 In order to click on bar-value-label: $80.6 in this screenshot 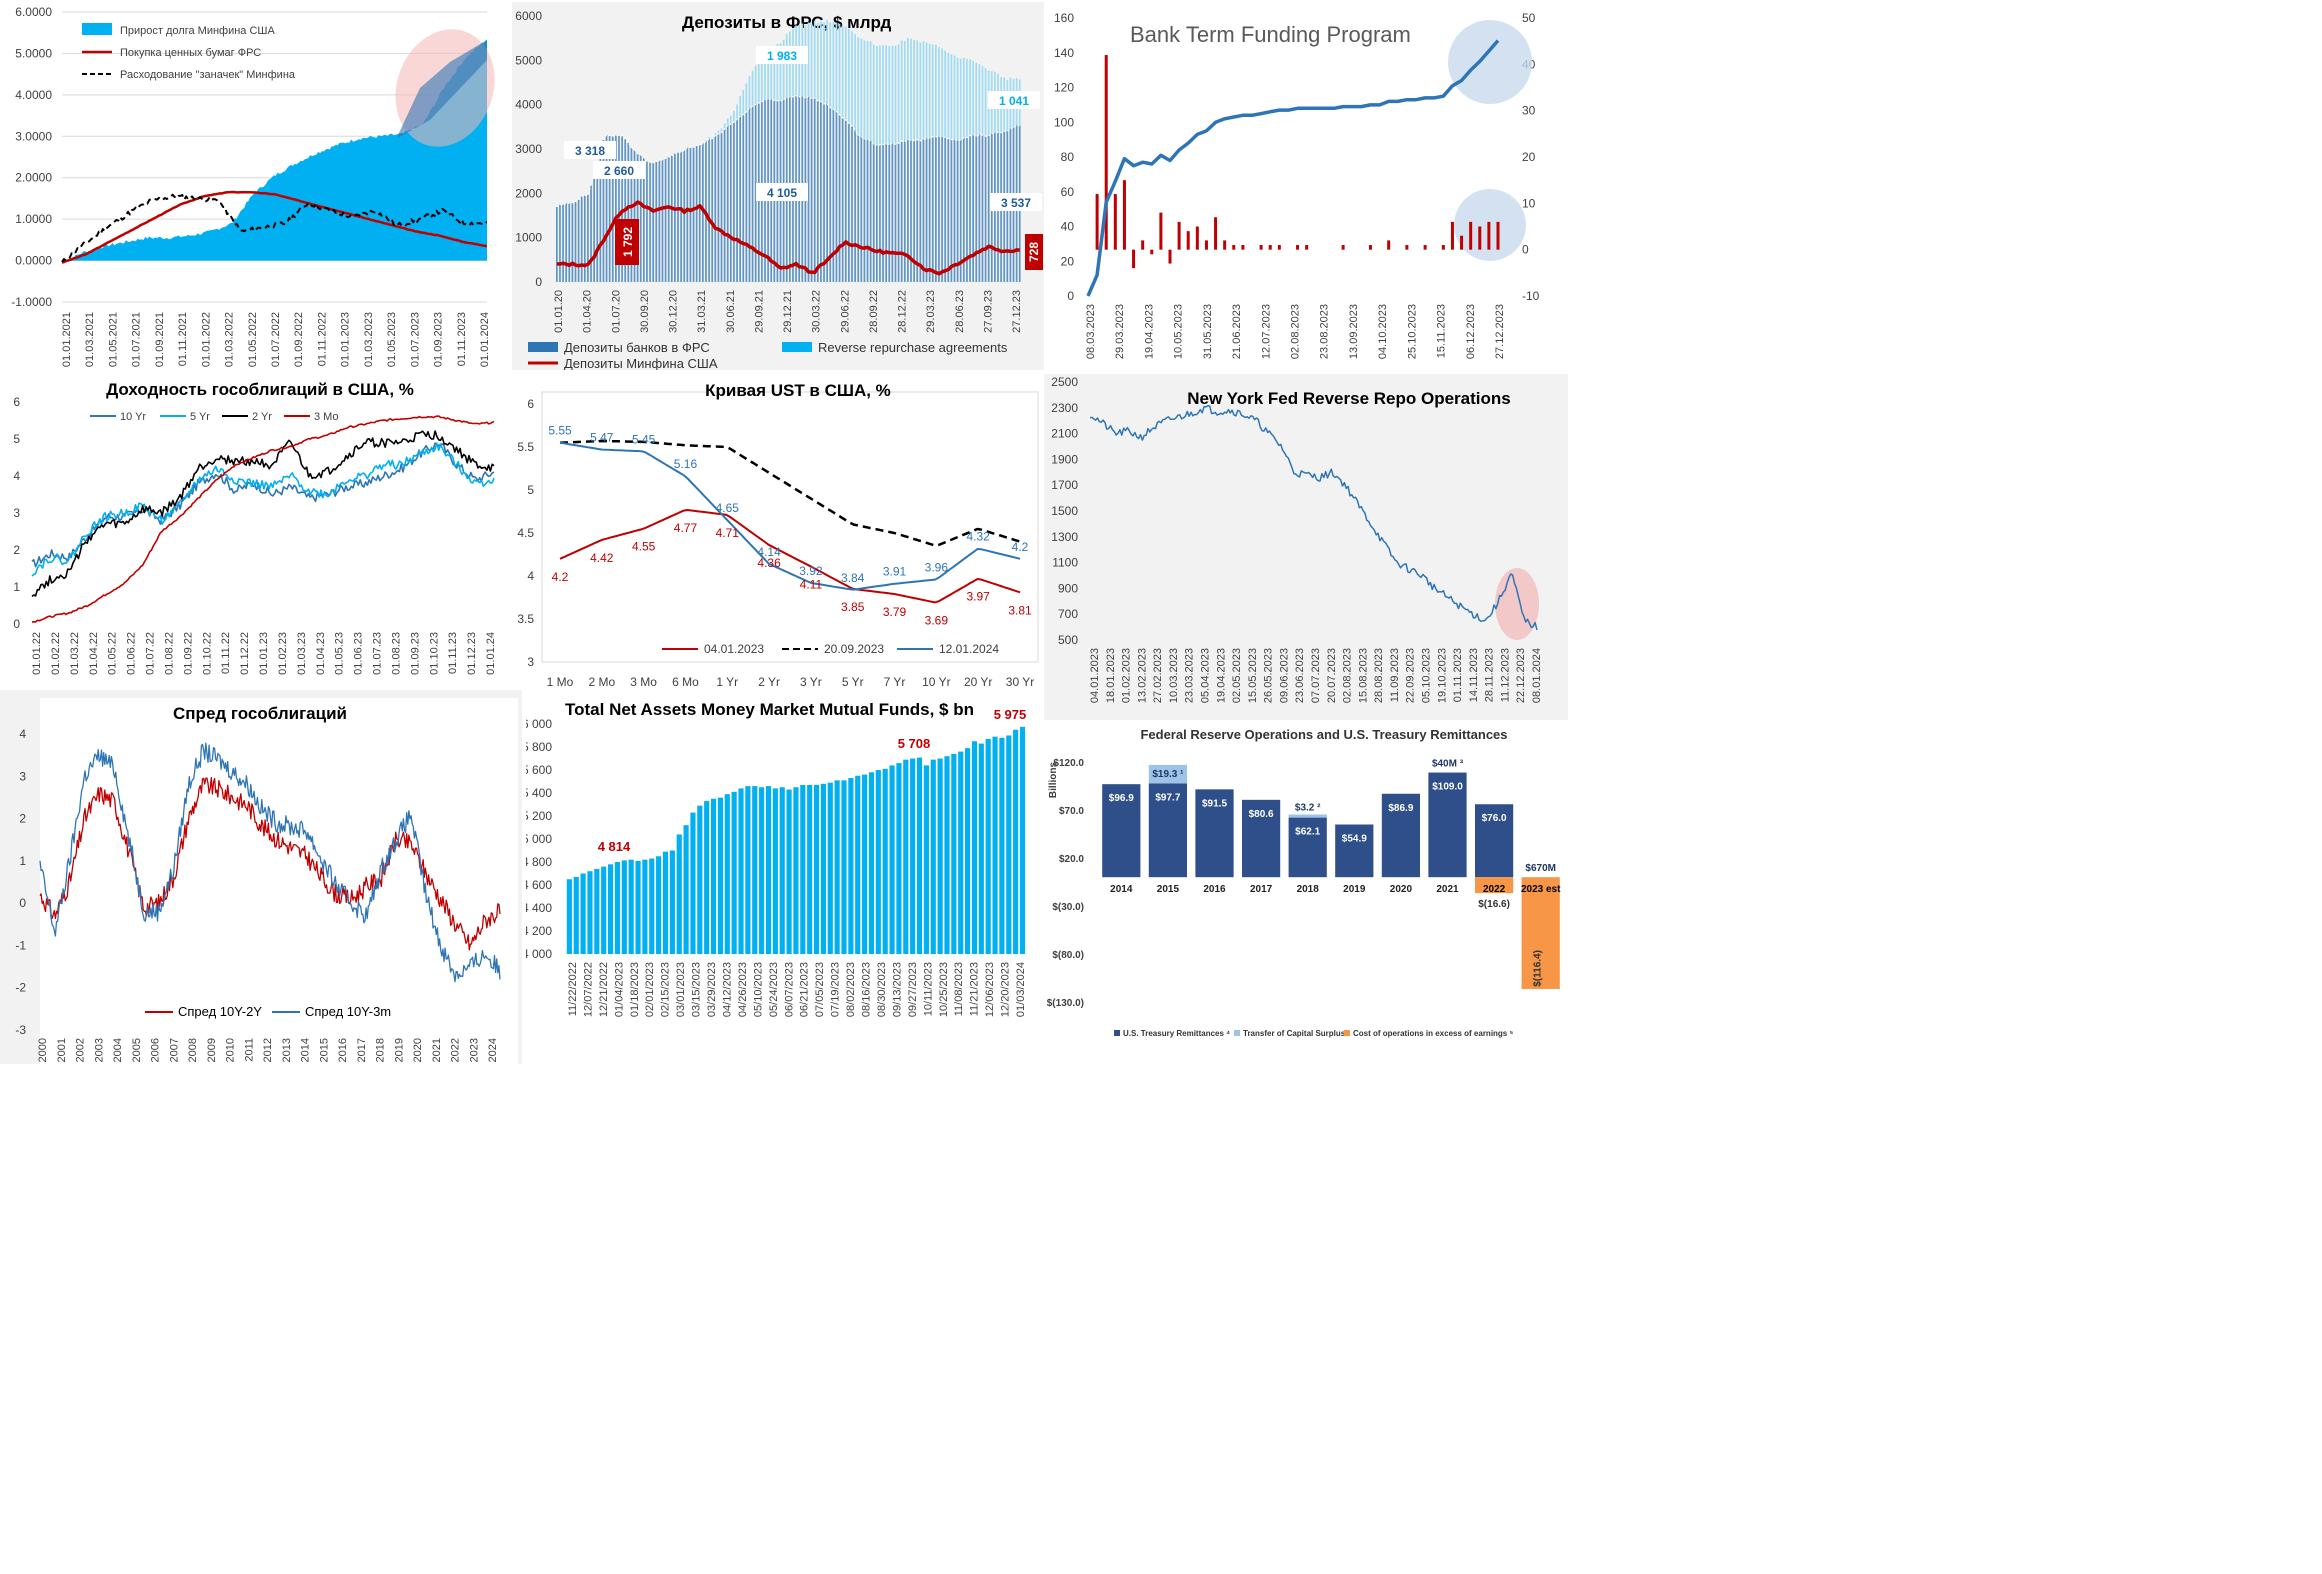, I will do `click(1261, 814)`.